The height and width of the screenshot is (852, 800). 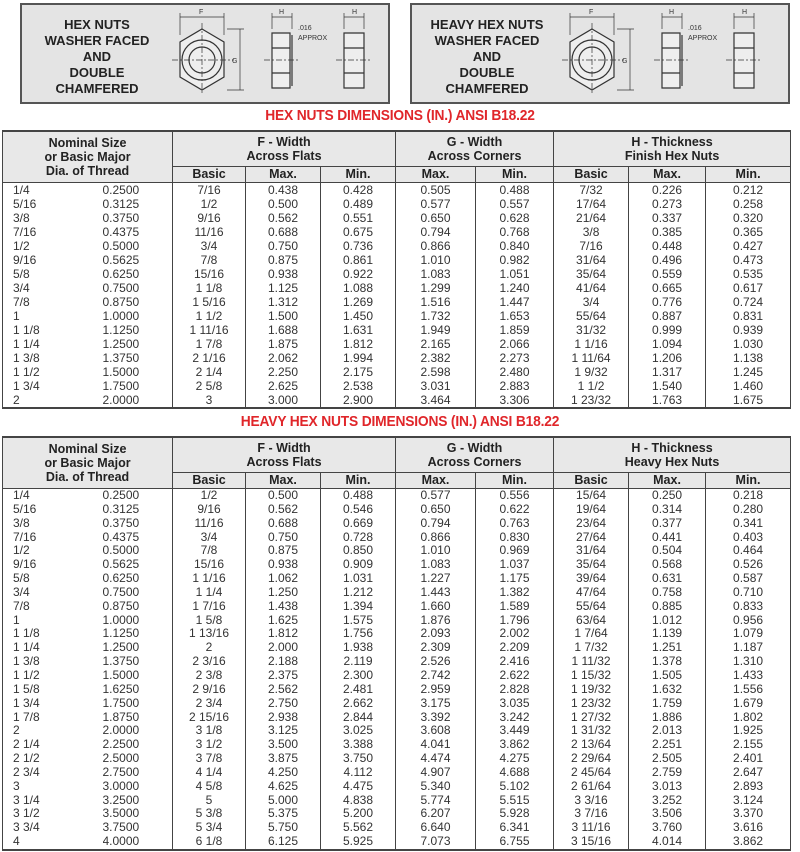 What do you see at coordinates (748, 689) in the screenshot?
I see `h-min-cell: 1.556` at bounding box center [748, 689].